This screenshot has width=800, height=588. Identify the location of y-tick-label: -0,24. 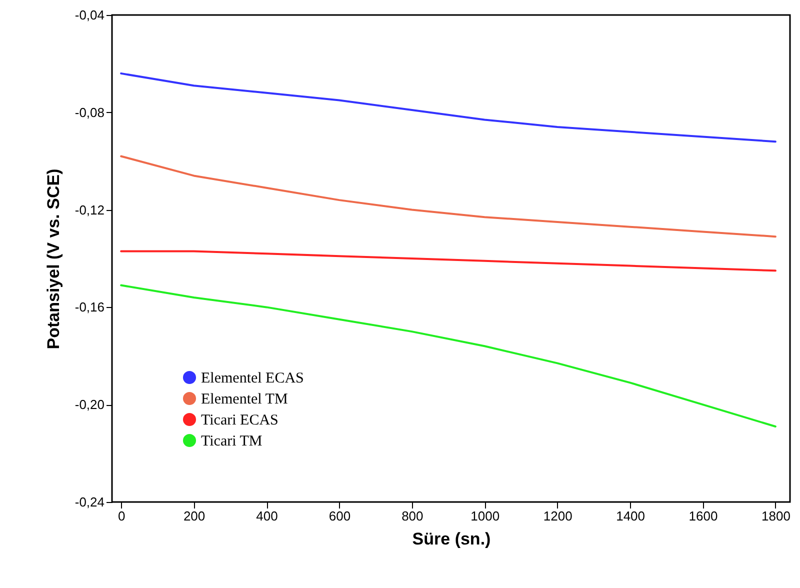
(89, 502).